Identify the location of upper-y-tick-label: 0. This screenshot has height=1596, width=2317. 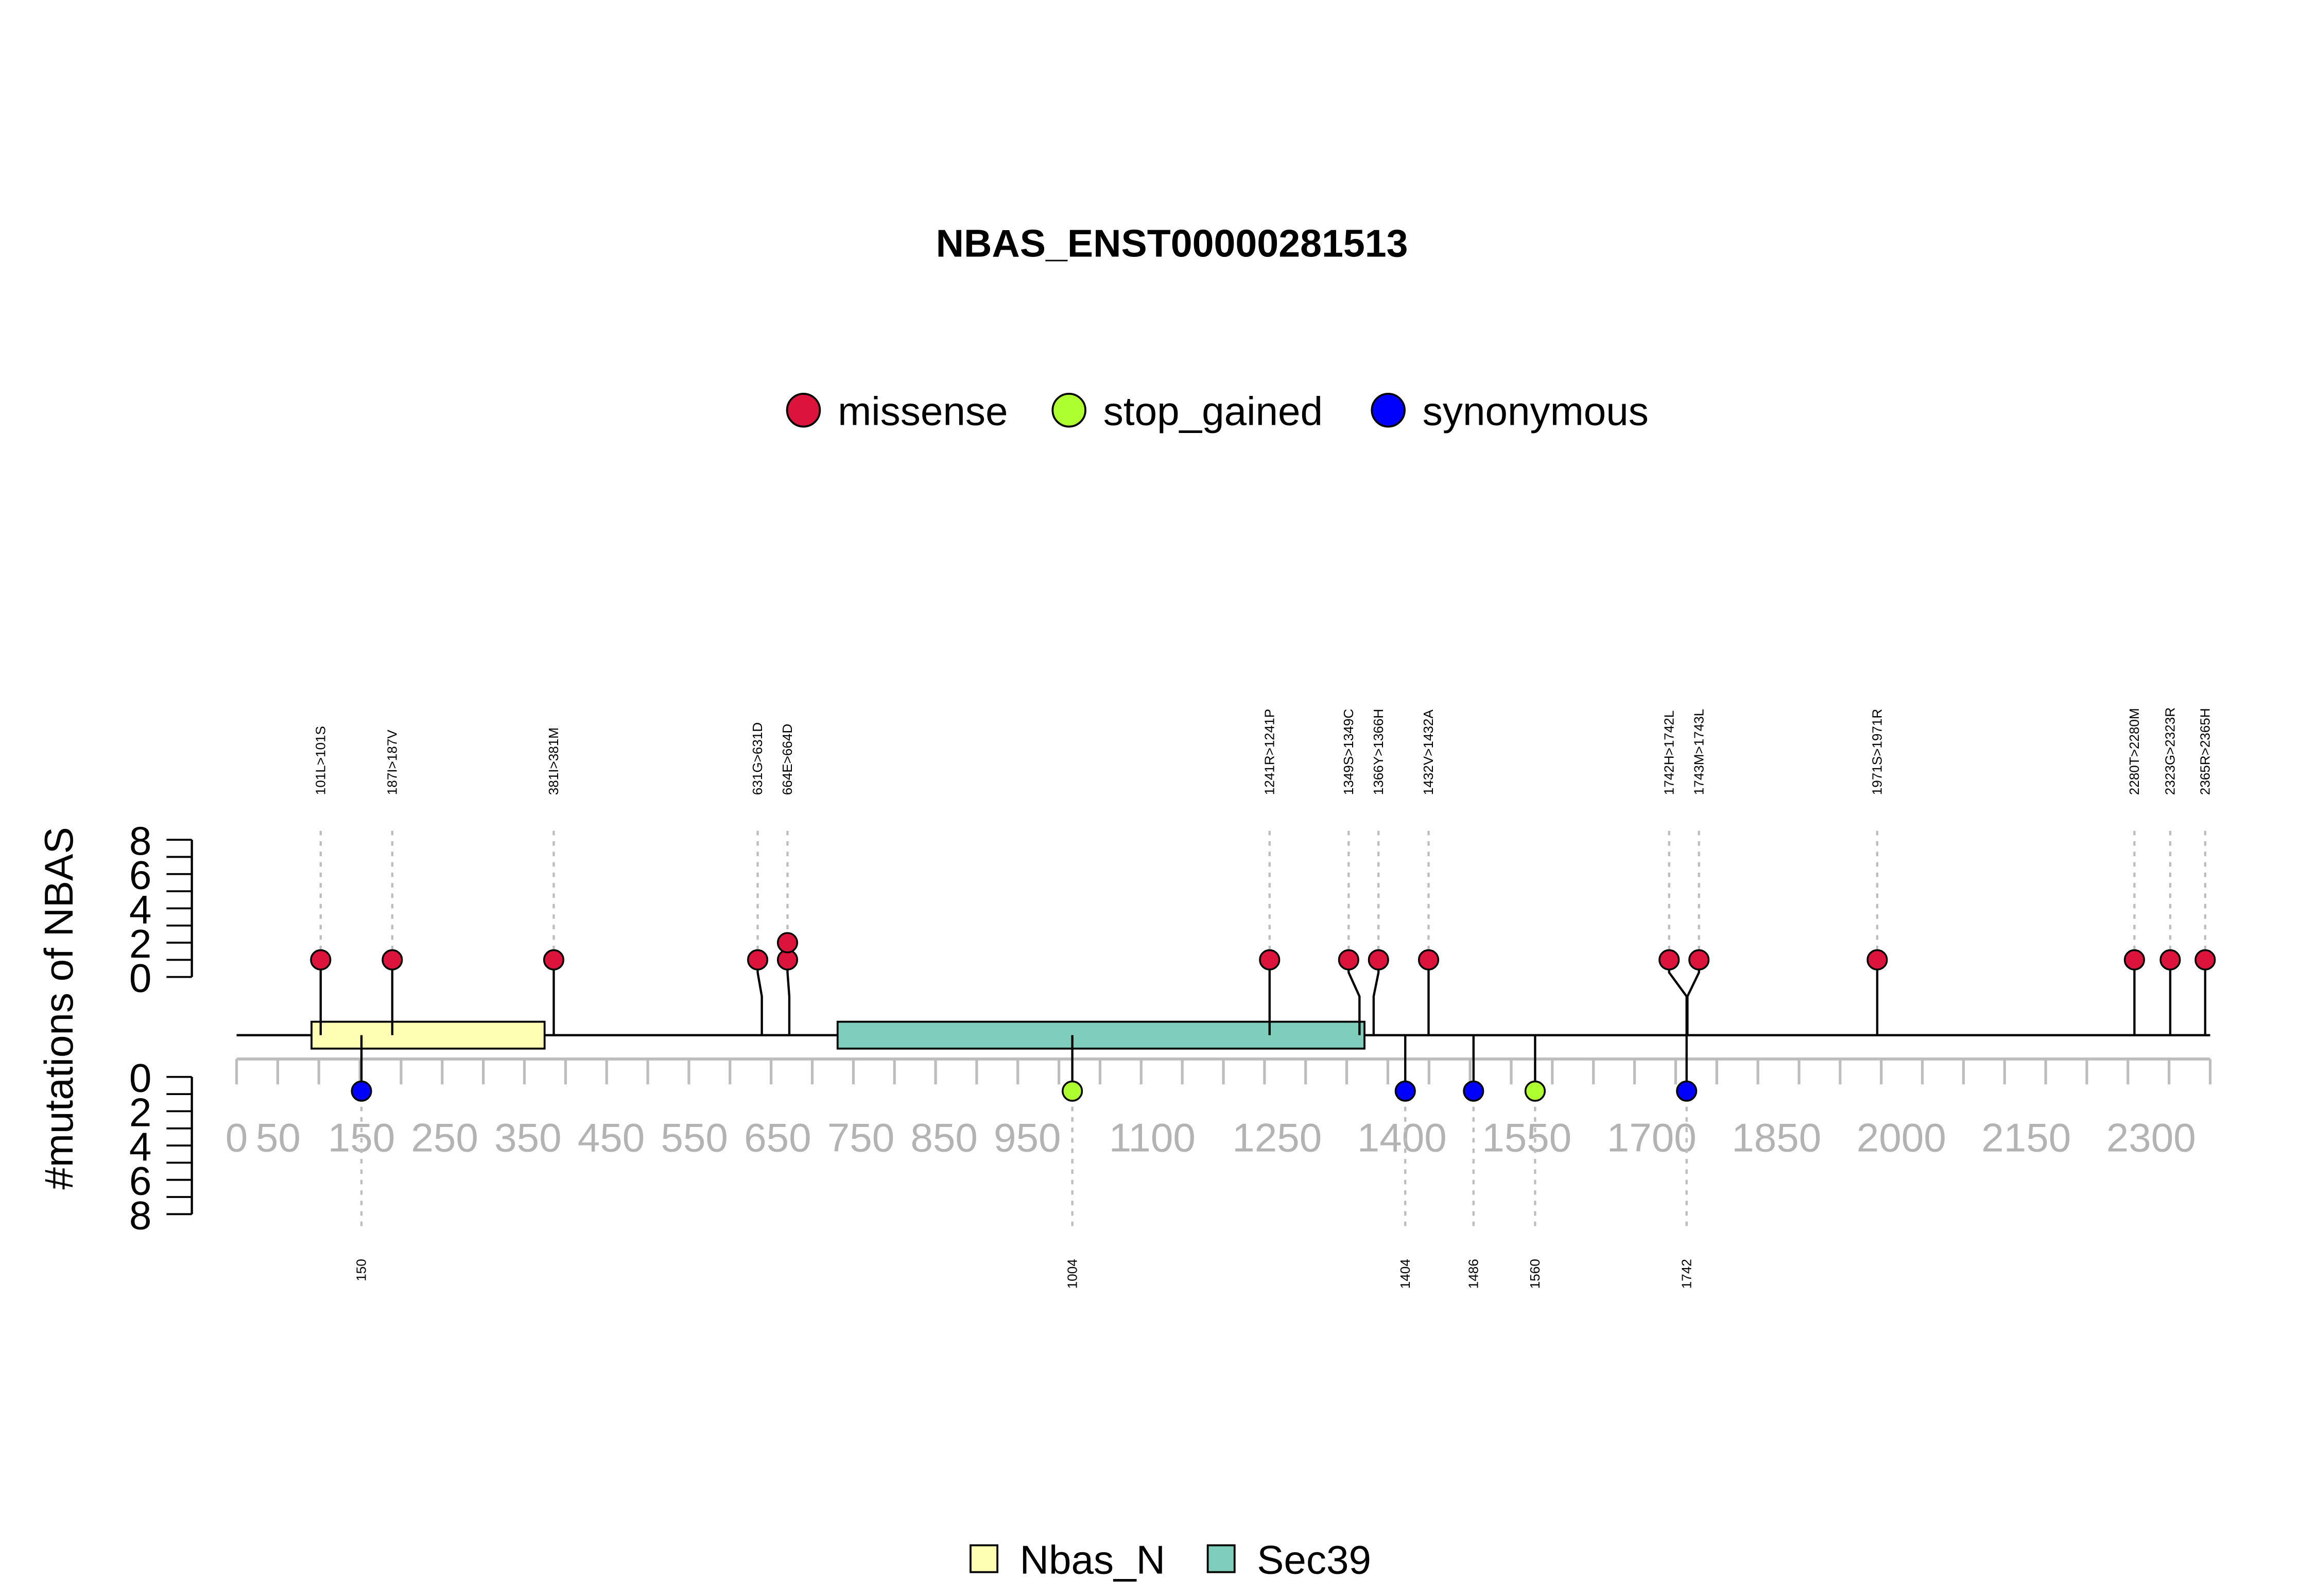
(140, 979).